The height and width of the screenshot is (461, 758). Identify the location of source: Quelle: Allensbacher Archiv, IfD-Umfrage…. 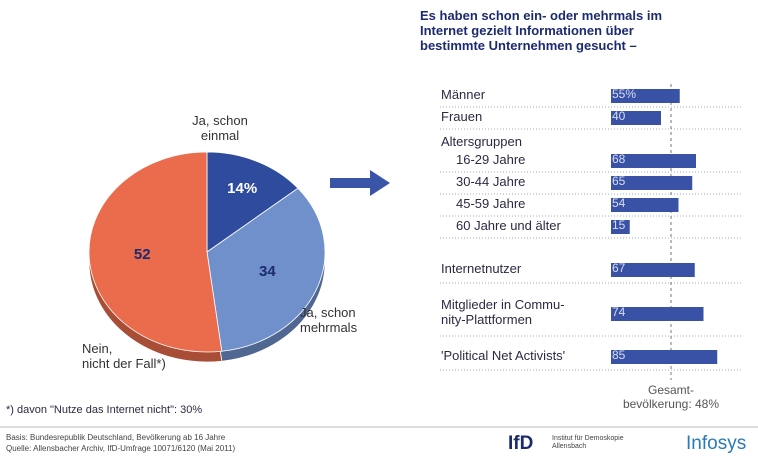
(121, 448).